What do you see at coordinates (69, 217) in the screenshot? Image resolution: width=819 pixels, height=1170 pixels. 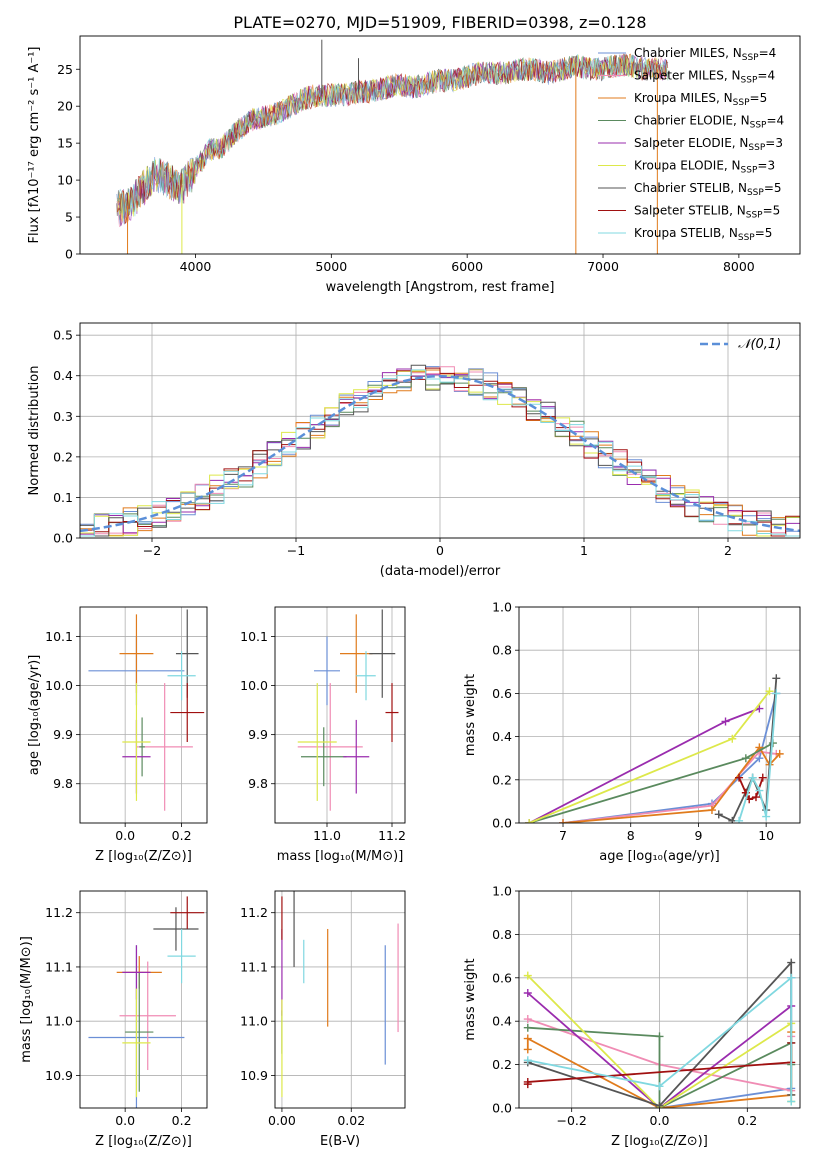 I see `y-tick-label: 5` at bounding box center [69, 217].